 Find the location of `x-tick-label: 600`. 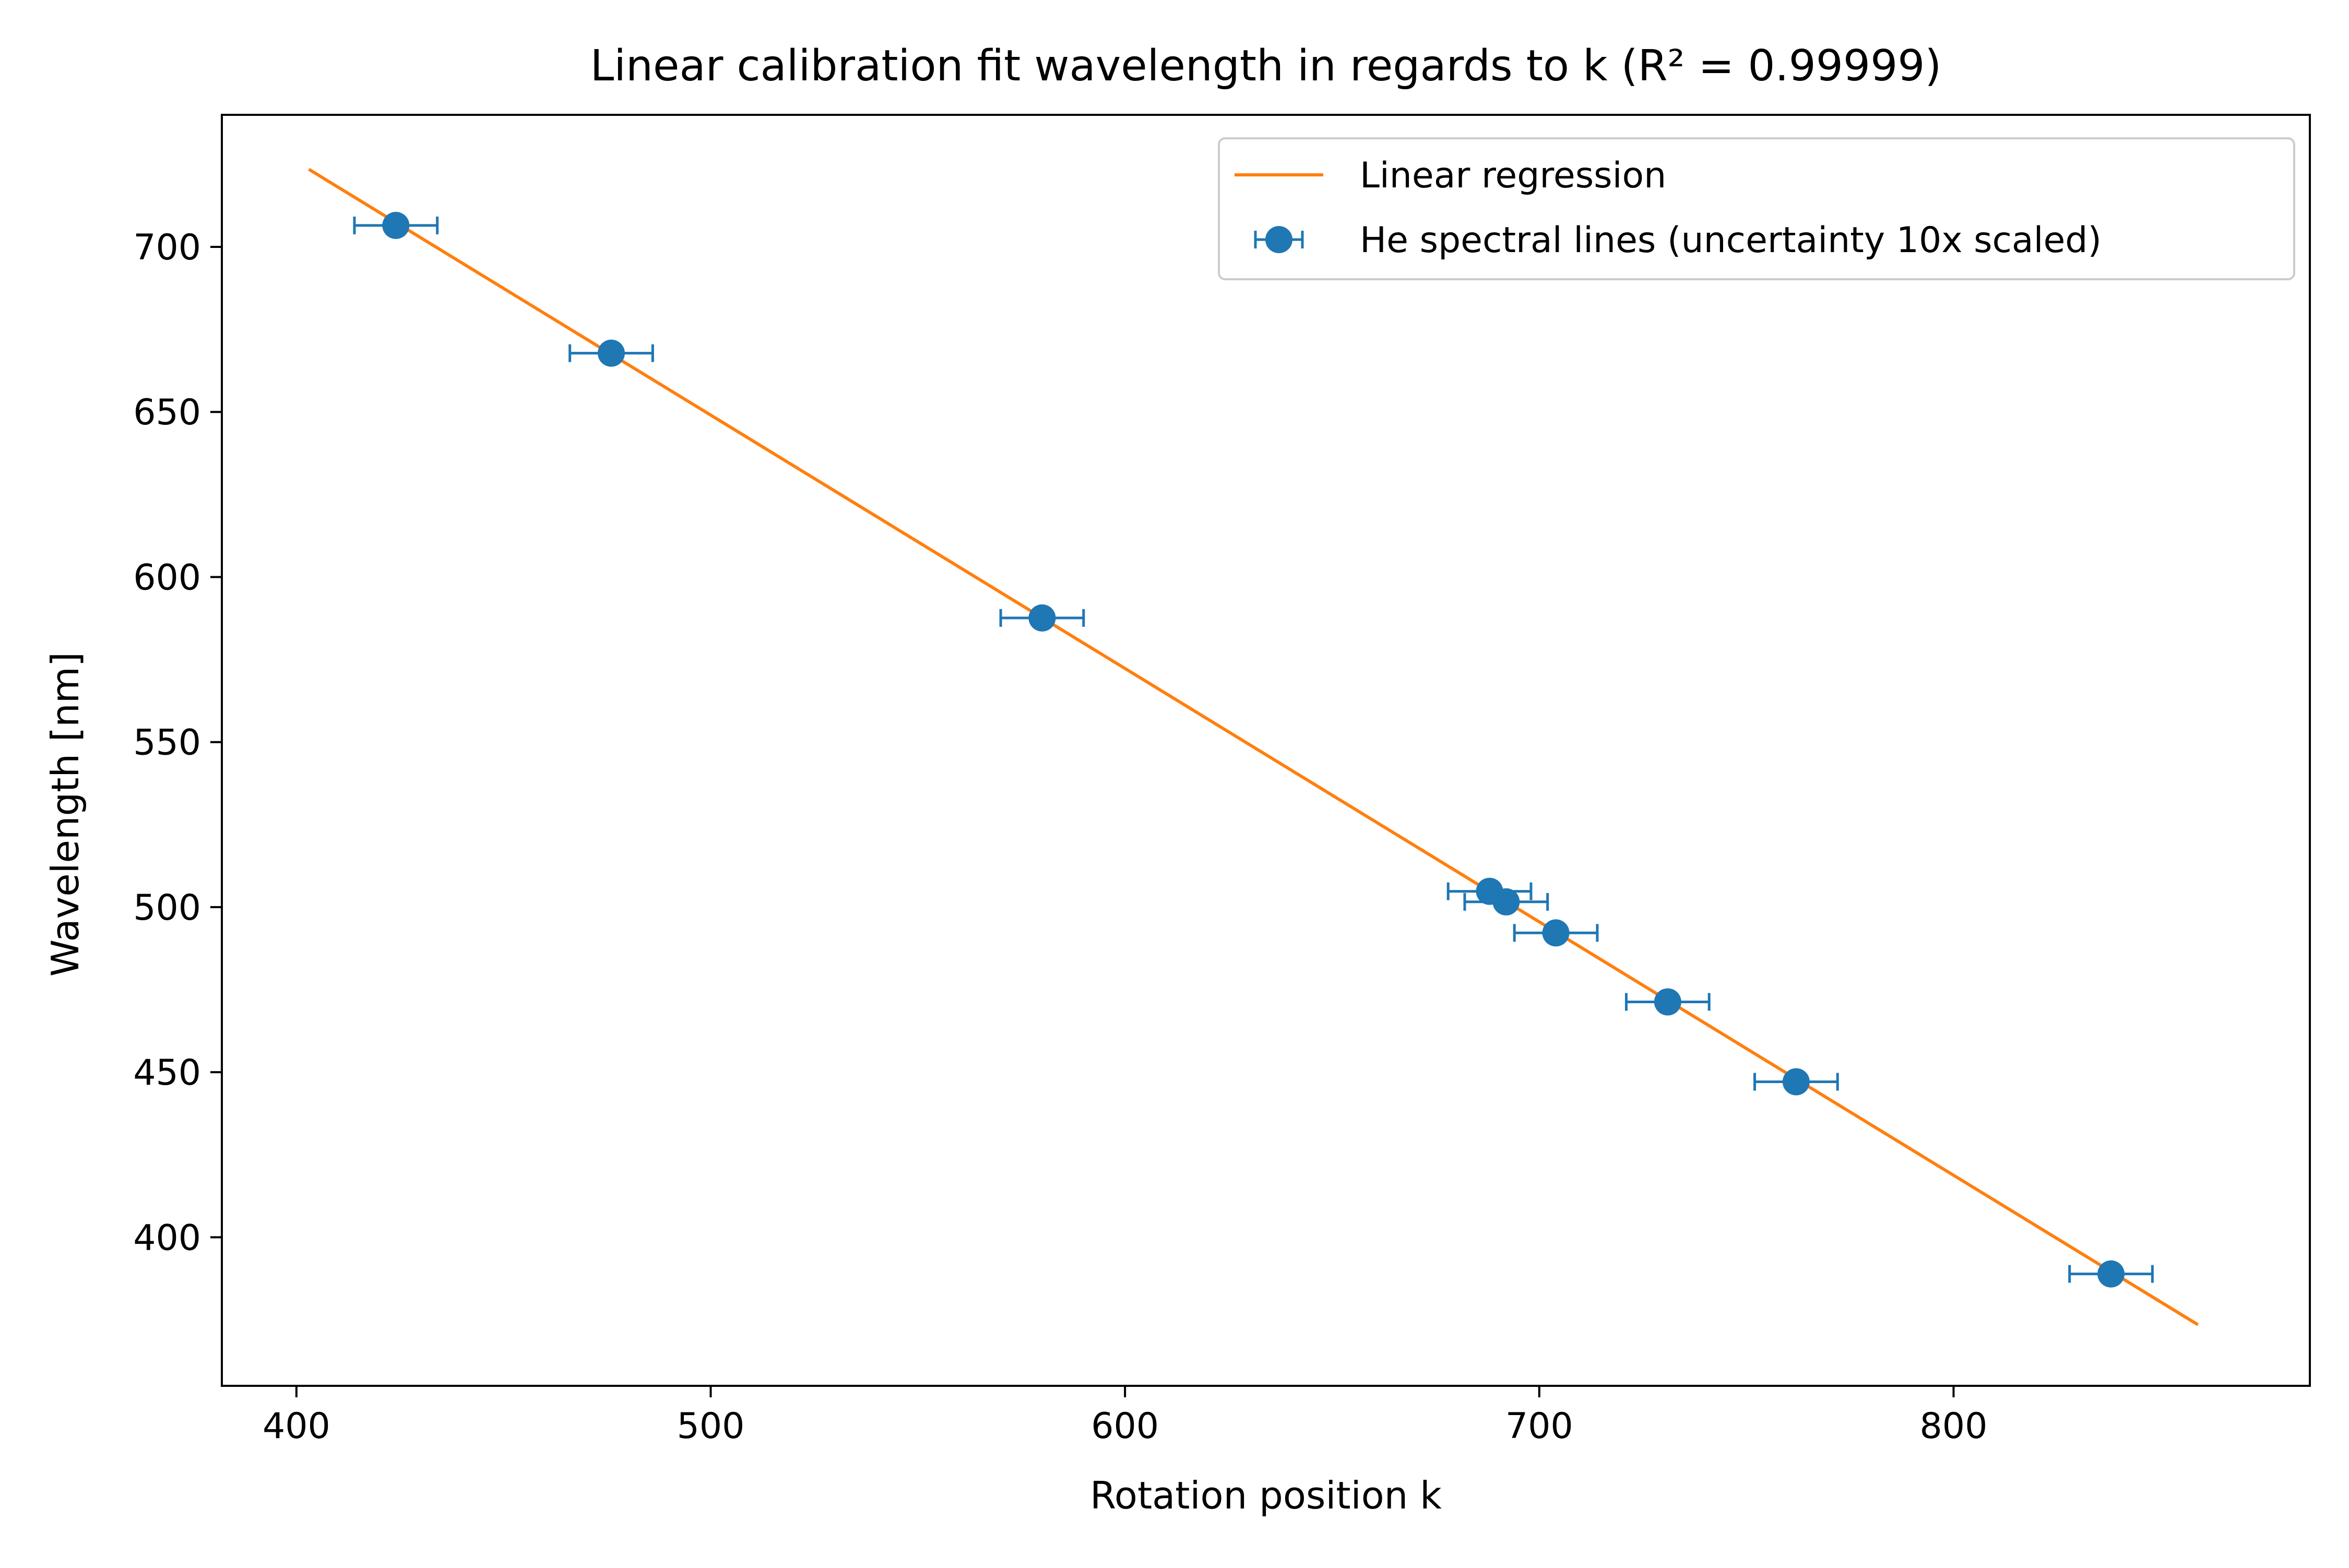

x-tick-label: 600 is located at coordinates (1125, 1426).